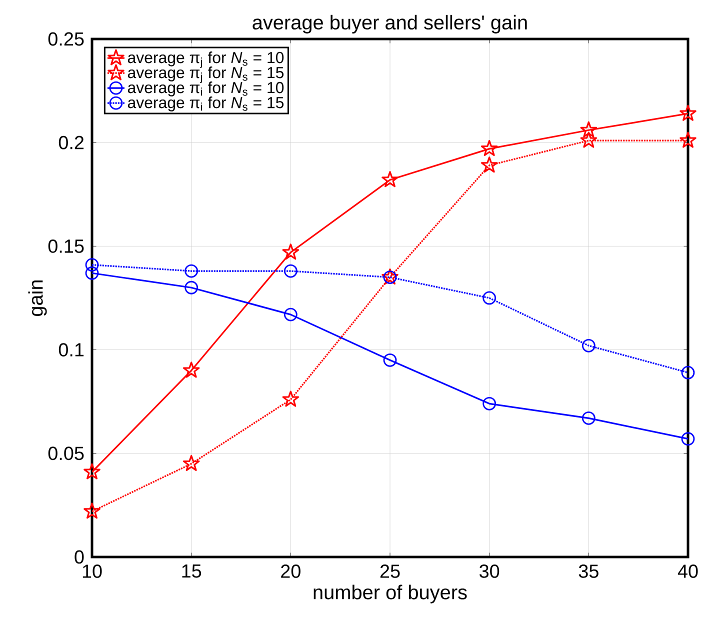  What do you see at coordinates (290, 571) in the screenshot?
I see `x-tick-label: 20` at bounding box center [290, 571].